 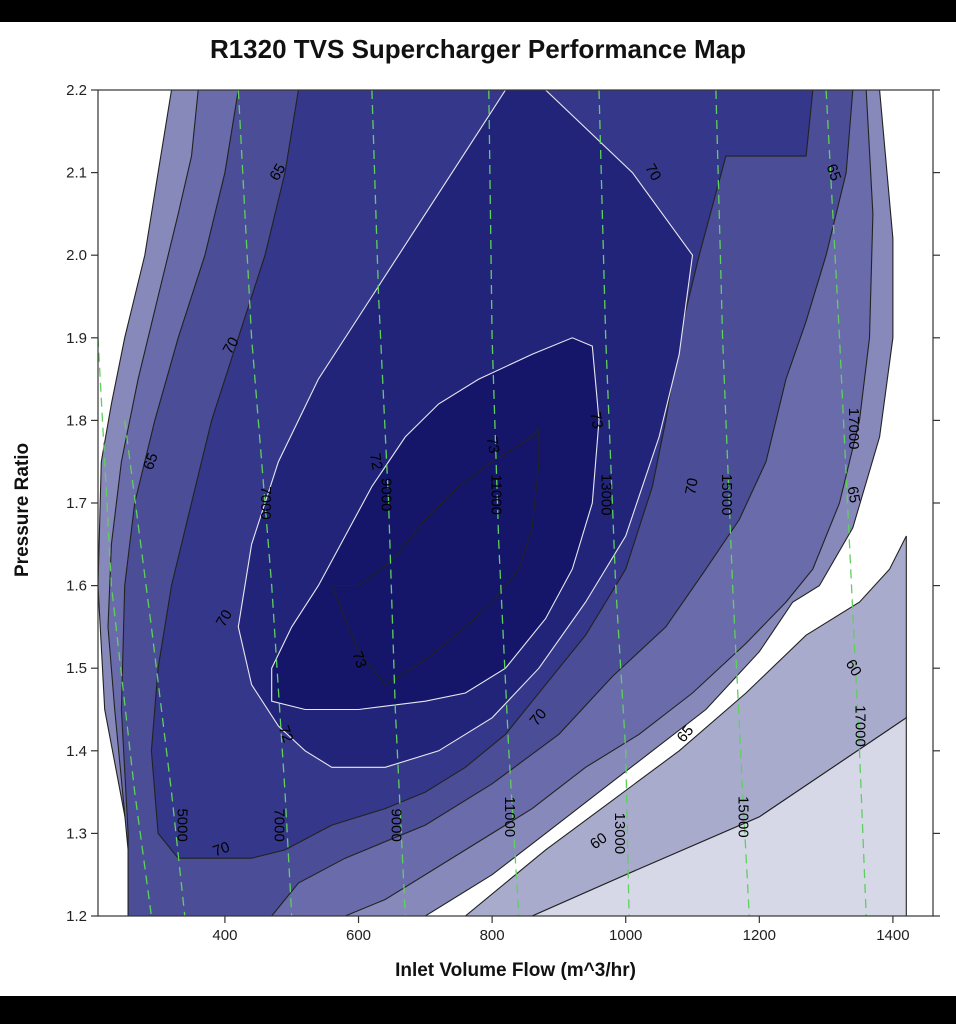 I want to click on y-tick-label: 1.9, so click(x=76, y=338).